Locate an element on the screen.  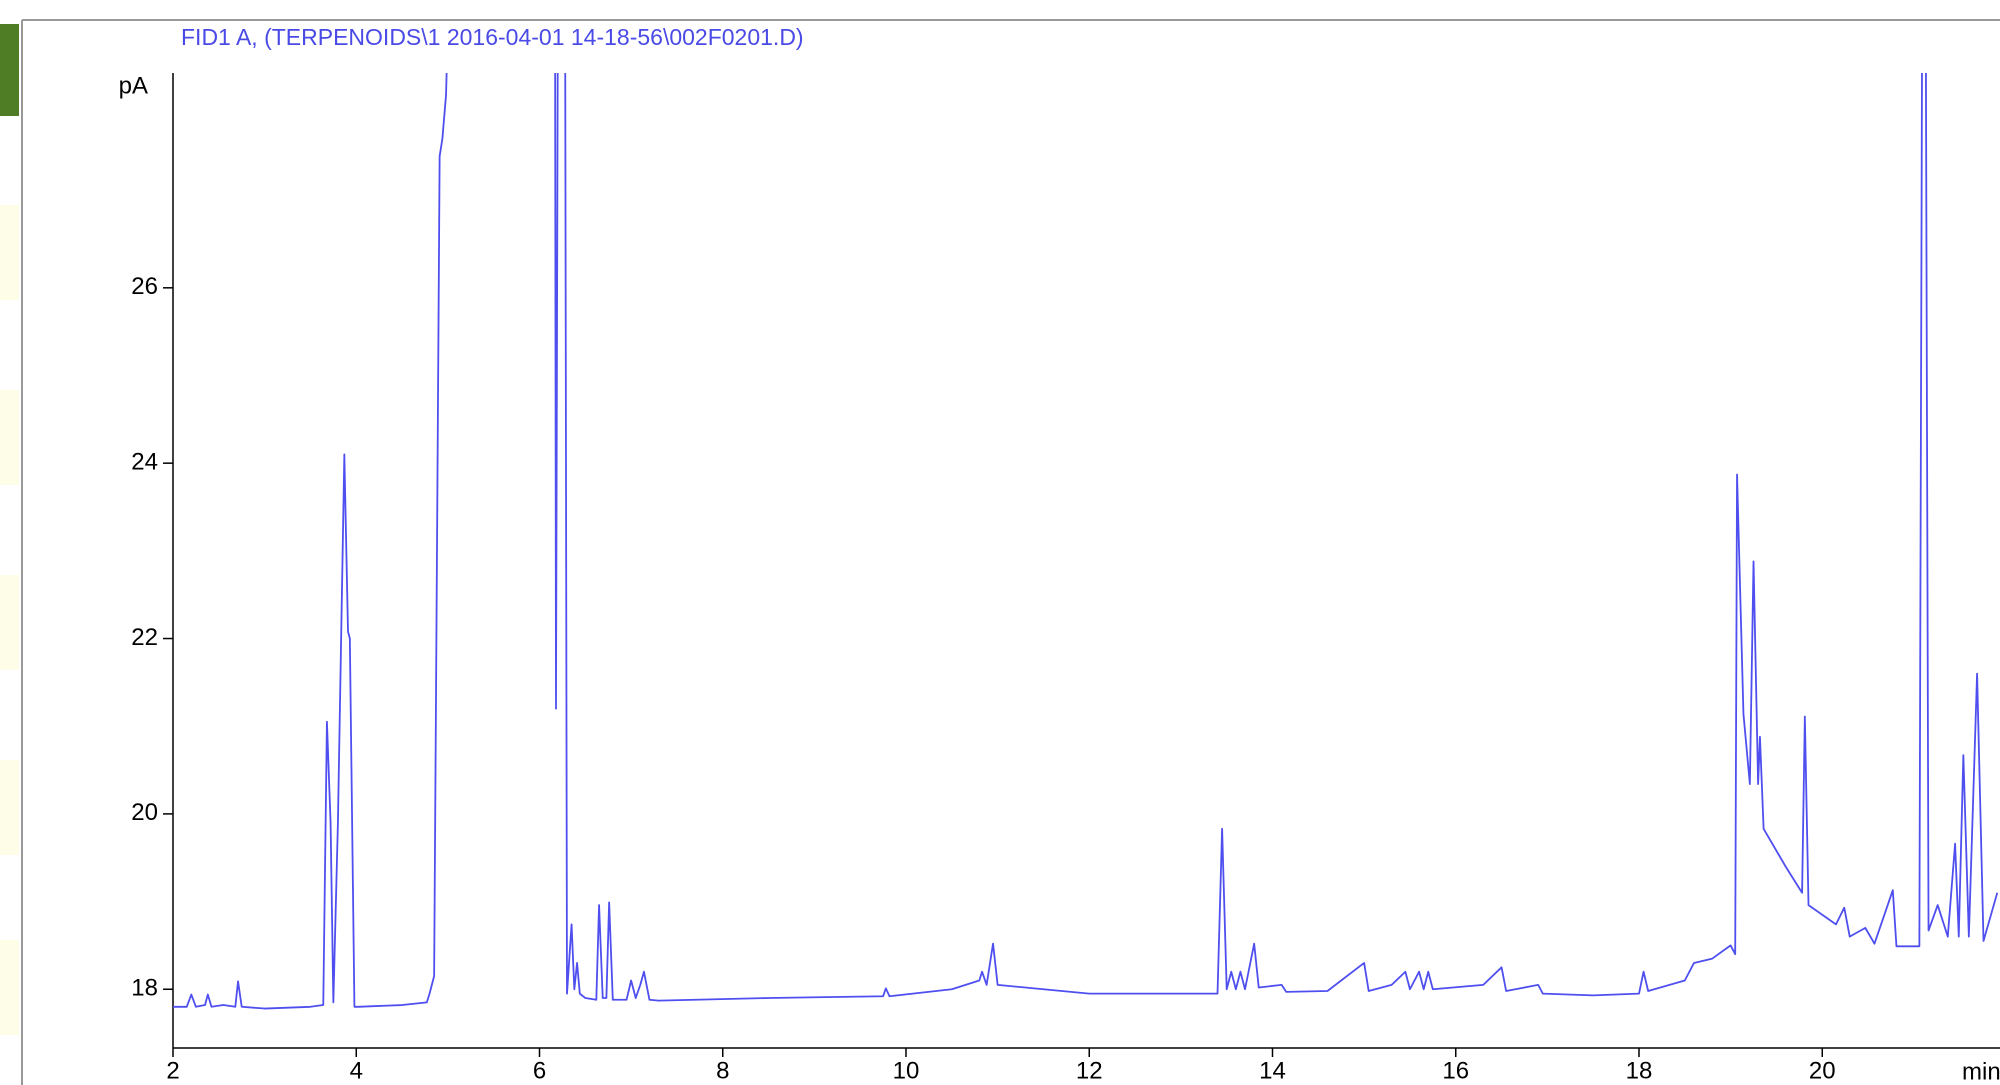
x-axis-label: min is located at coordinates (1981, 1071).